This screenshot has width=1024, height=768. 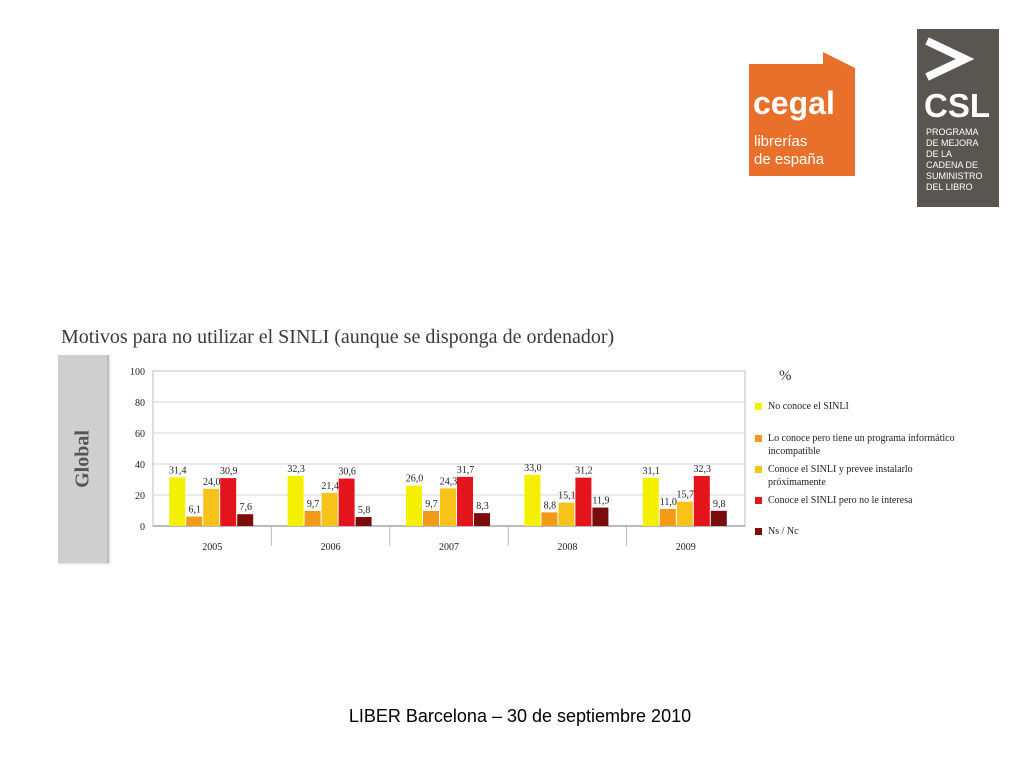 What do you see at coordinates (212, 547) in the screenshot?
I see `x-tick-label: 2005` at bounding box center [212, 547].